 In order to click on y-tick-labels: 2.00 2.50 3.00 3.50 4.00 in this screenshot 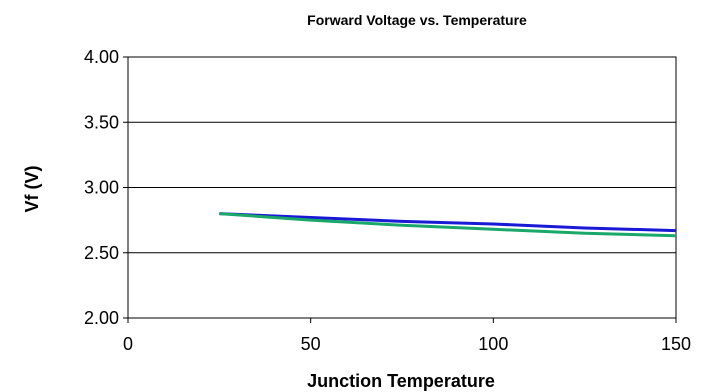, I will do `click(101, 187)`.